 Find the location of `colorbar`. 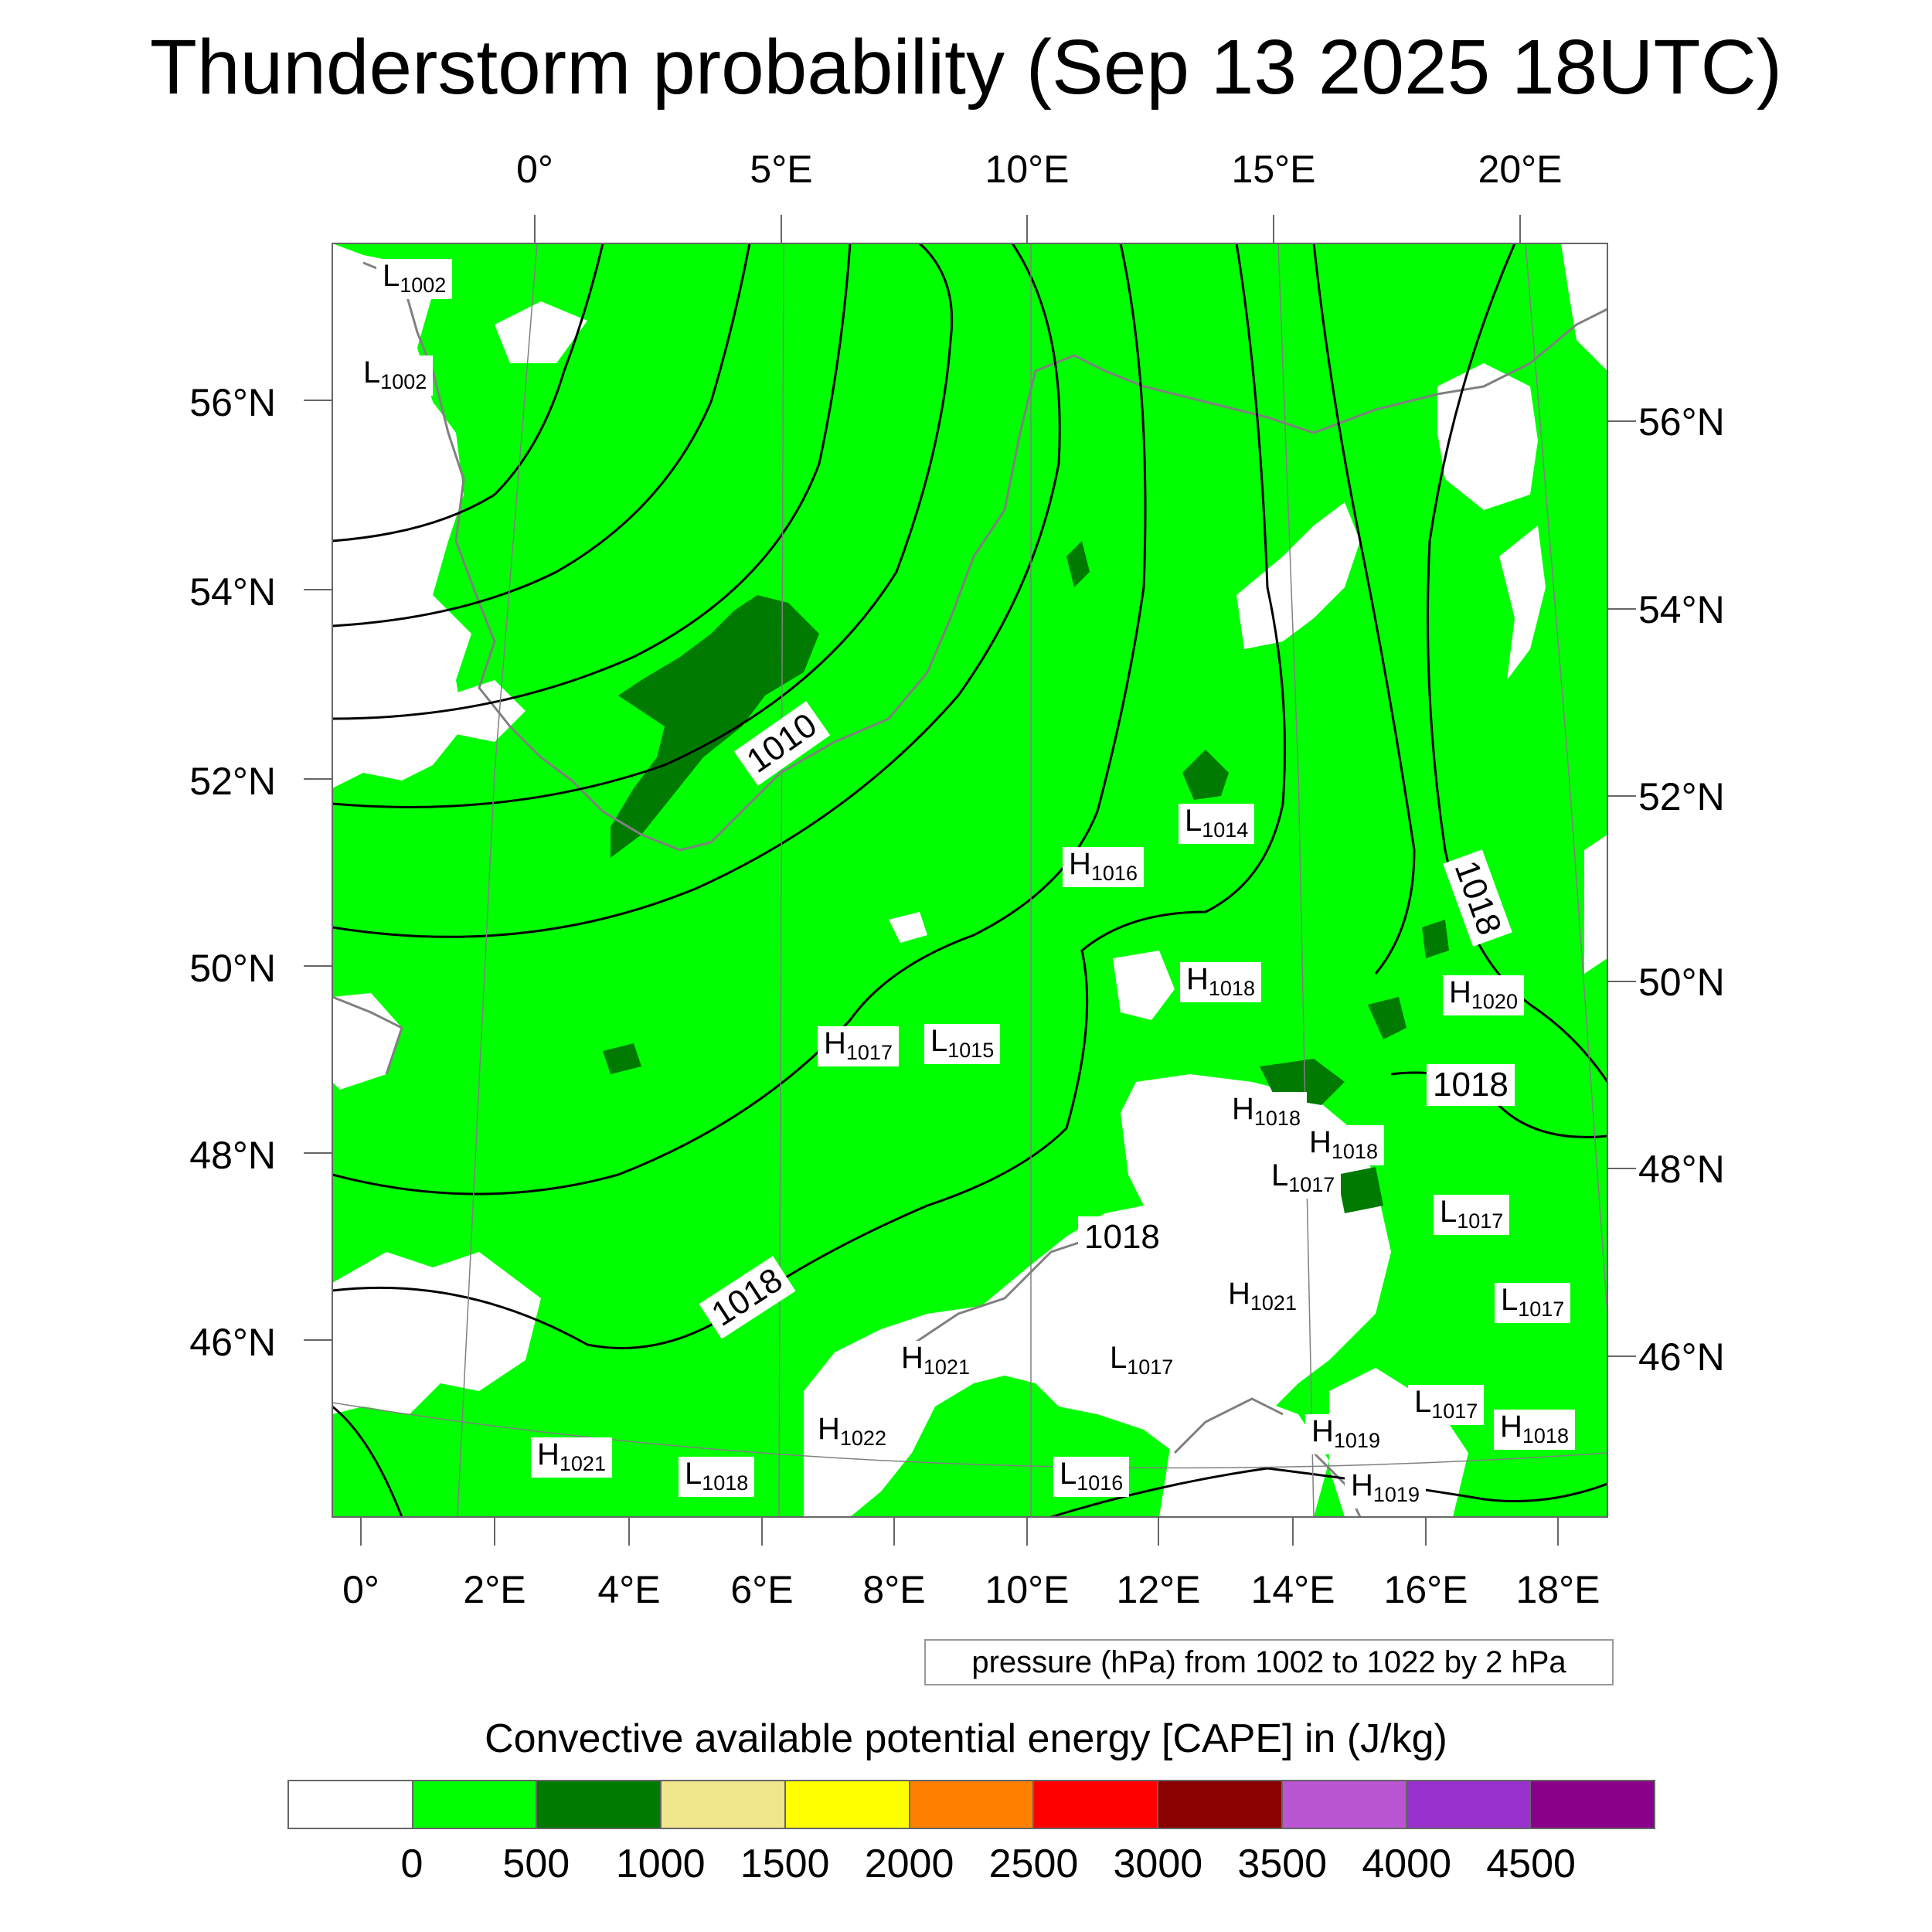

colorbar is located at coordinates (971, 1804).